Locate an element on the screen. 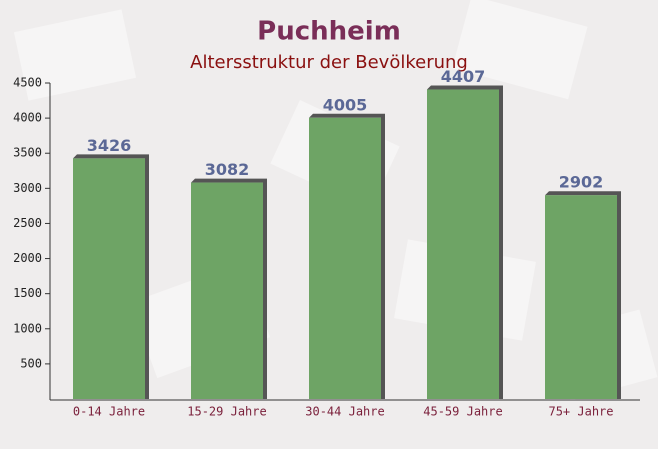  y-tick-label: 4500 is located at coordinates (27, 83).